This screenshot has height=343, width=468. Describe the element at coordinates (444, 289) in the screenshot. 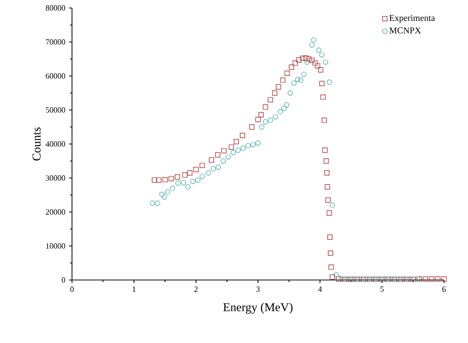

I see `x-tick-label: 6` at that location.